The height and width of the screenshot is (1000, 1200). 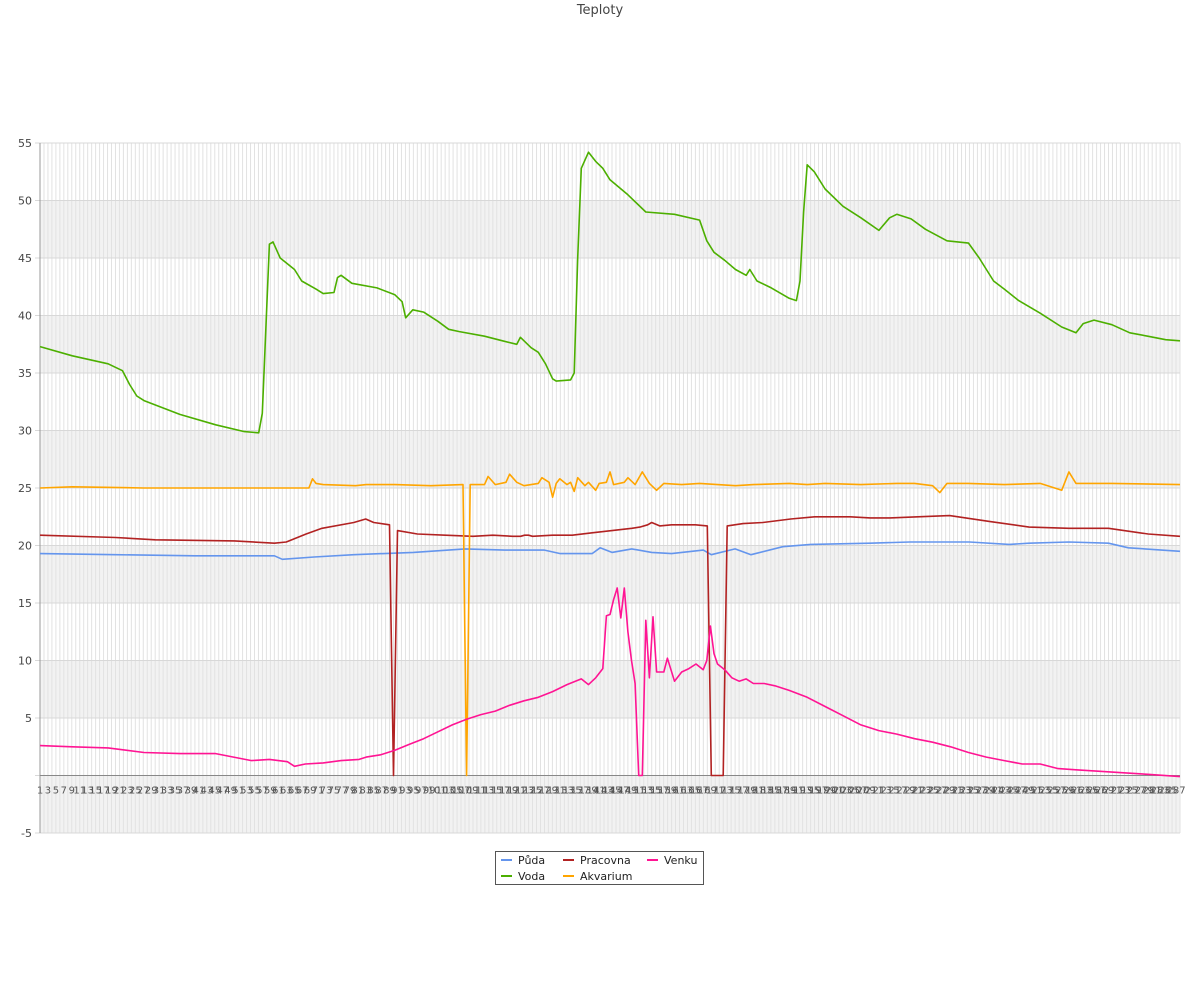 I want to click on y-tick-label: 25, so click(x=25, y=488).